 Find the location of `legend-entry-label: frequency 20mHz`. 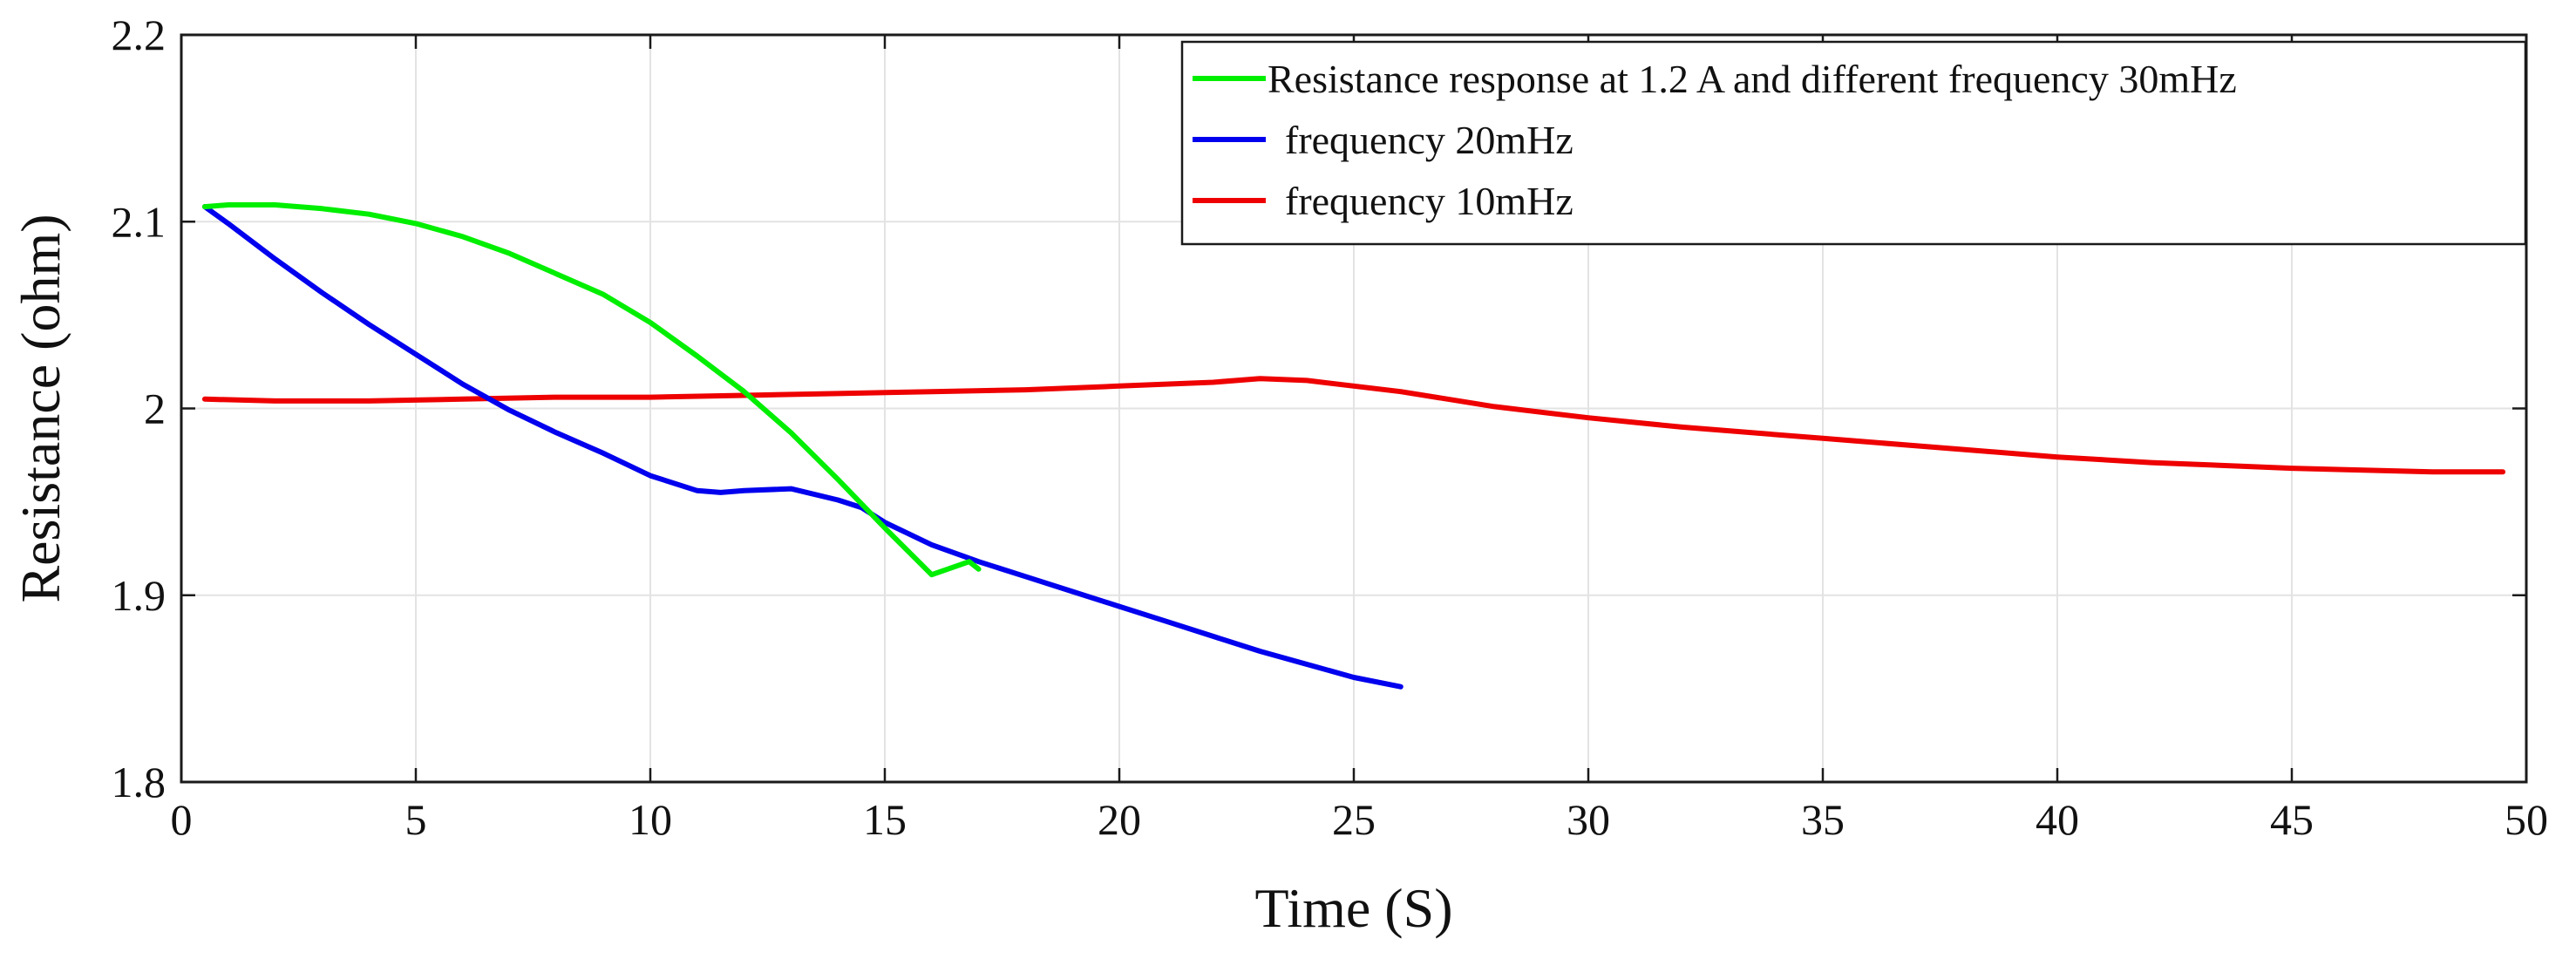

legend-entry-label: frequency 20mHz is located at coordinates (1429, 140).